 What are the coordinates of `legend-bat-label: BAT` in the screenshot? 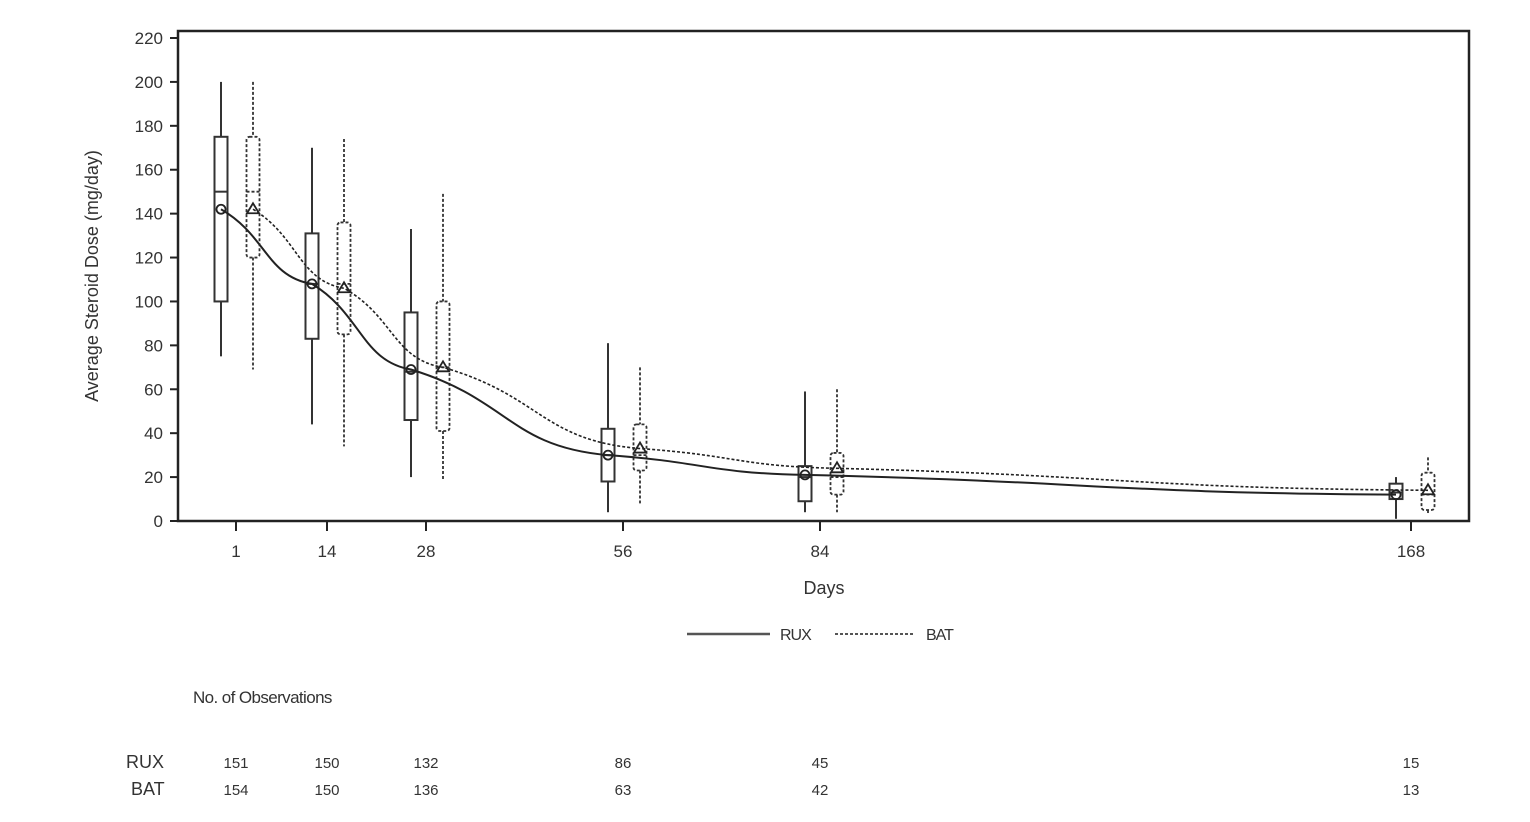 It's located at (940, 635).